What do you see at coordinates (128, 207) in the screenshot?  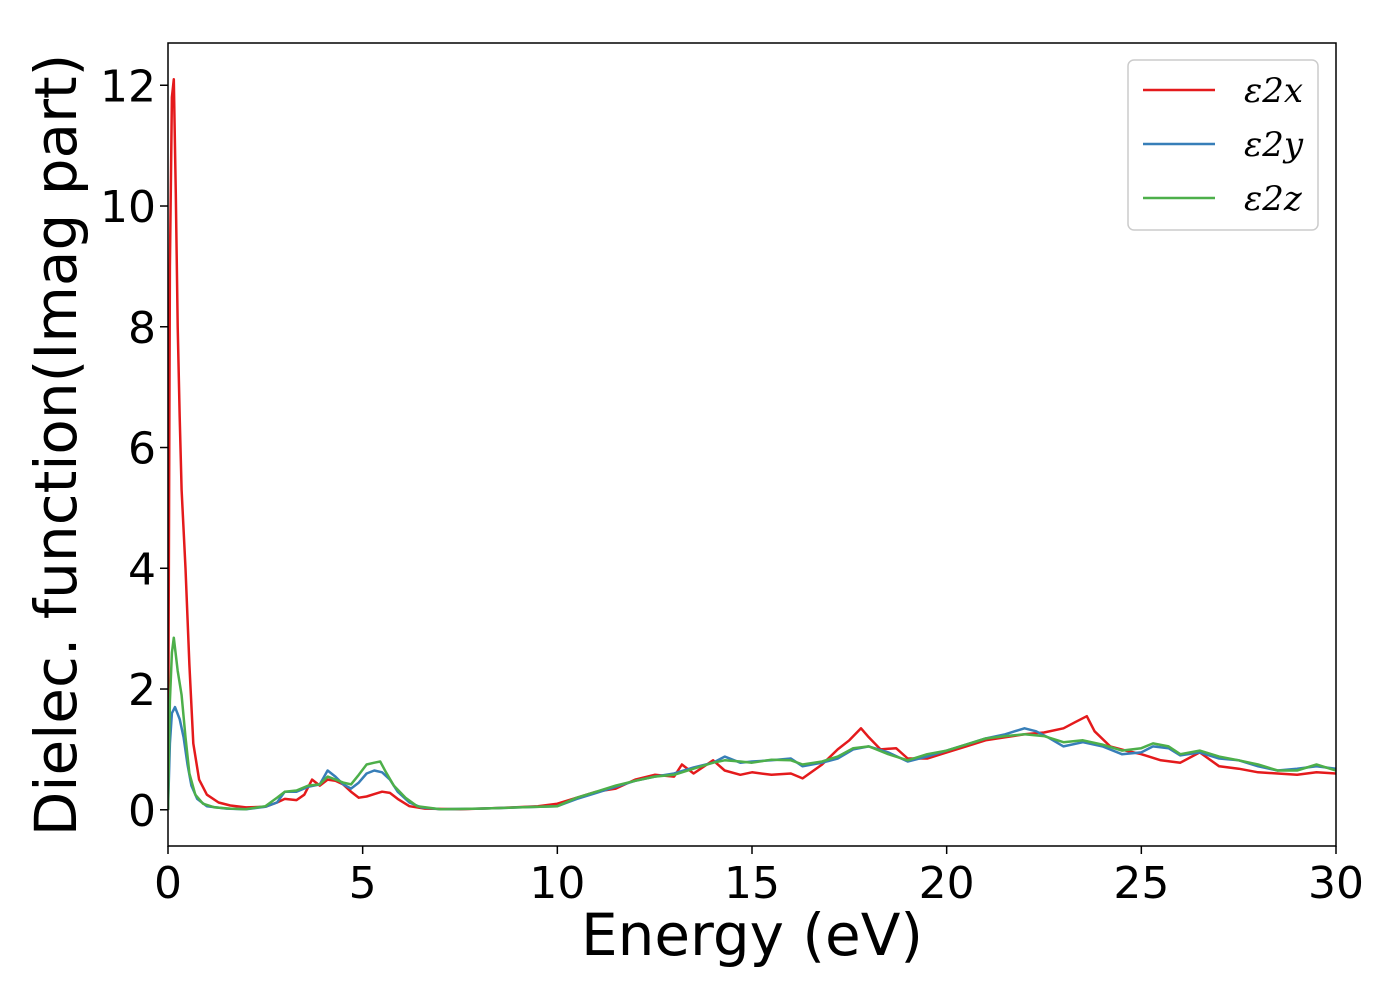 I see `y-tick-label: 10` at bounding box center [128, 207].